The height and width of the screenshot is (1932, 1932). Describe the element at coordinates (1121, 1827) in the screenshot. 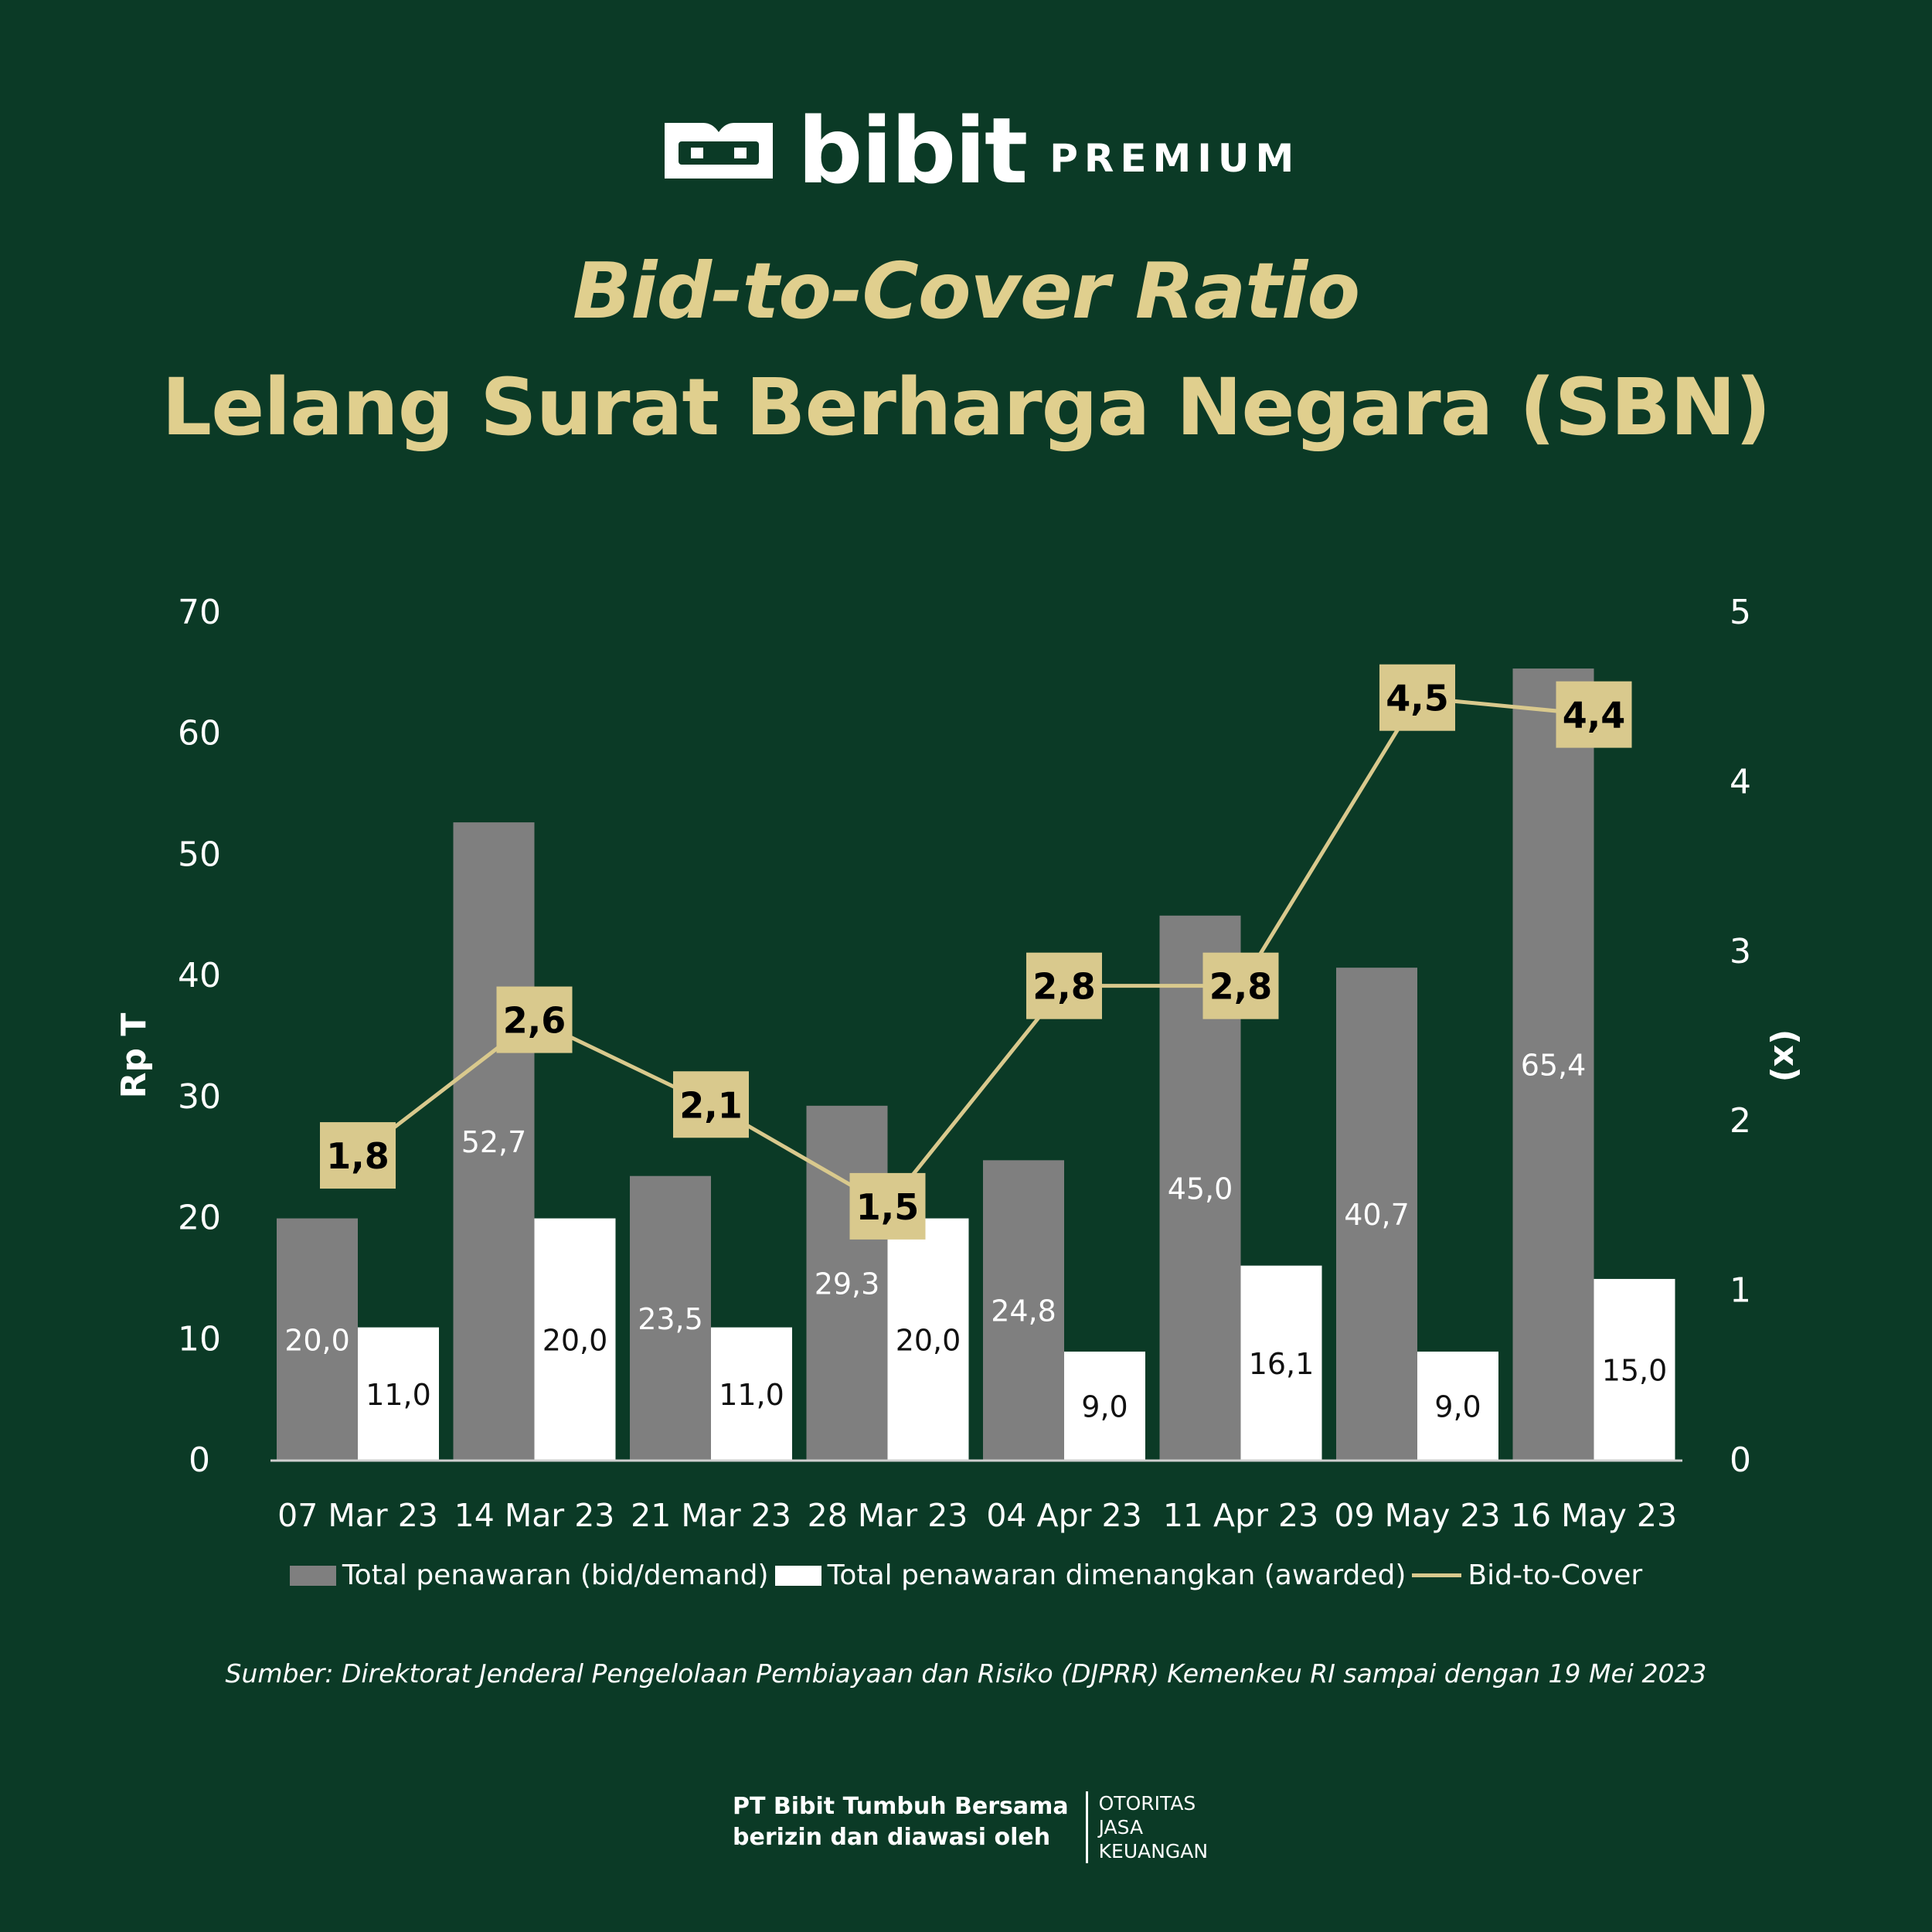

I see `ojk-line2: JASA` at that location.